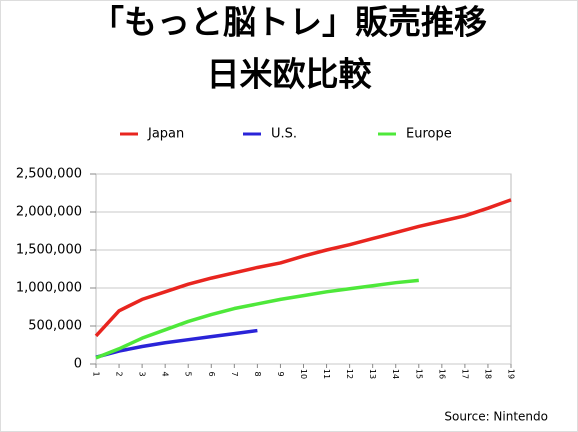  Describe the element at coordinates (211, 373) in the screenshot. I see `x-tick-label: 6` at that location.